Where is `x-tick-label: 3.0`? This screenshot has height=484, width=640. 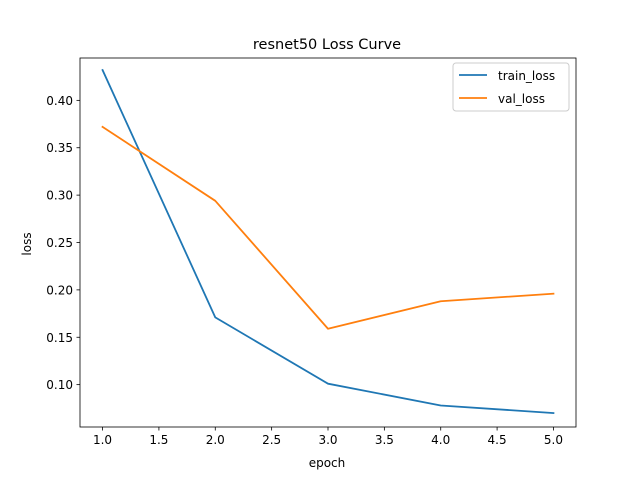 x-tick-label: 3.0 is located at coordinates (327, 440).